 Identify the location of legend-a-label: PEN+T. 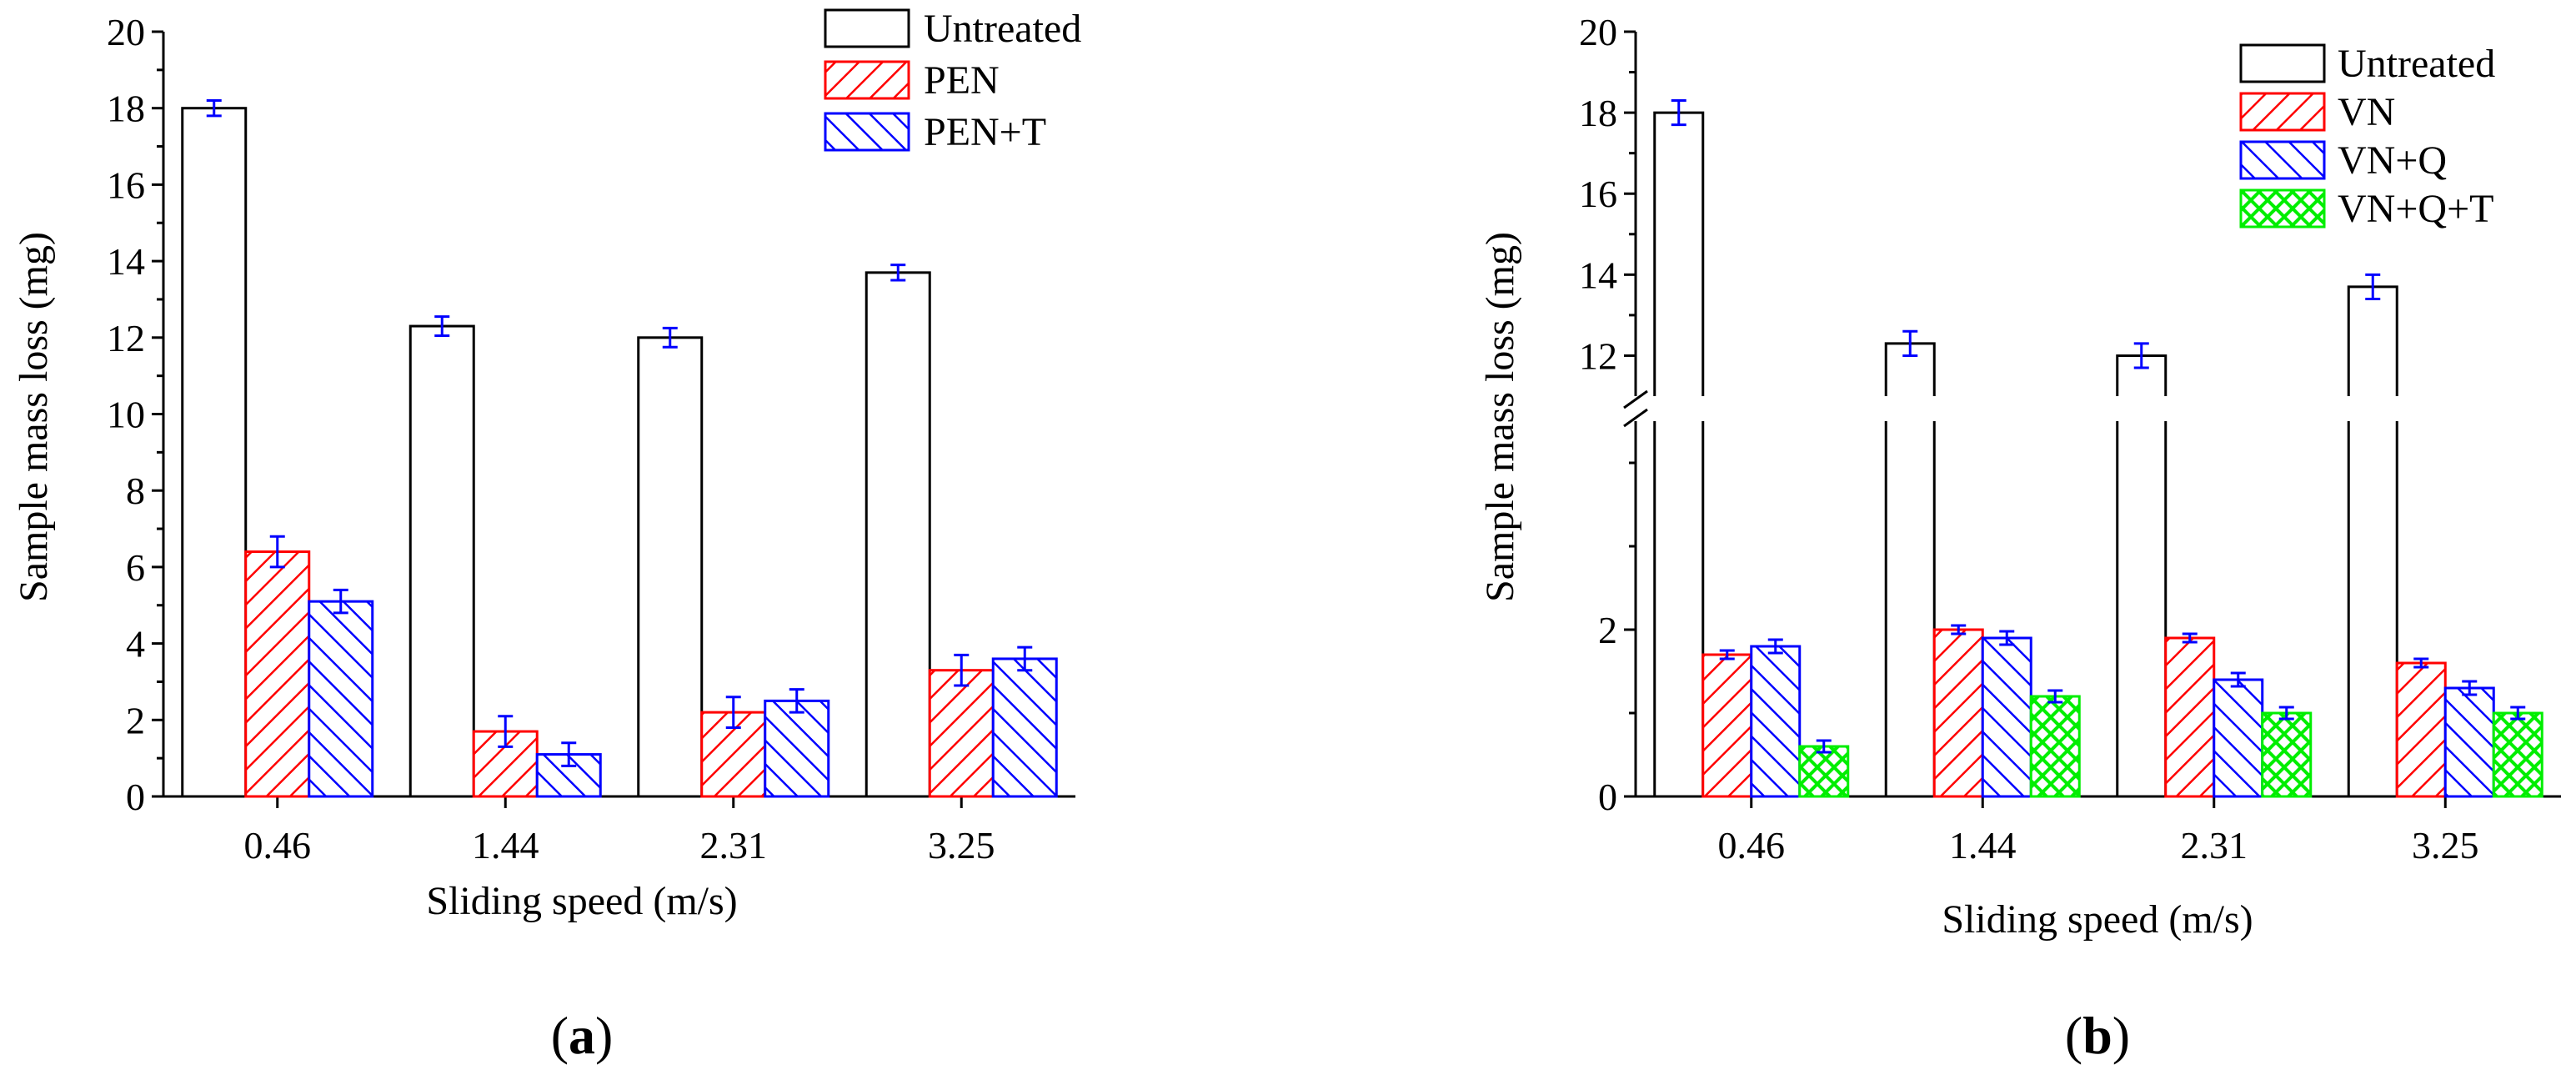
(985, 132).